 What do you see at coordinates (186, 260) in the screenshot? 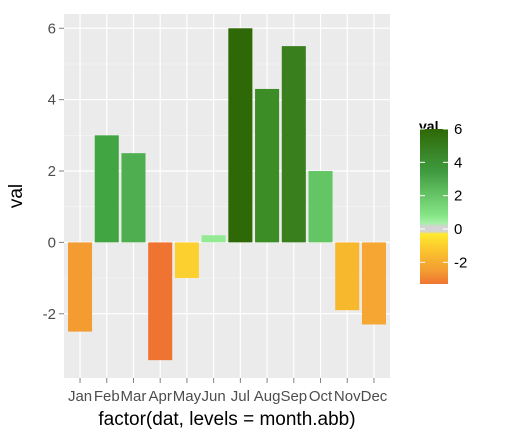
I see `bar-may` at bounding box center [186, 260].